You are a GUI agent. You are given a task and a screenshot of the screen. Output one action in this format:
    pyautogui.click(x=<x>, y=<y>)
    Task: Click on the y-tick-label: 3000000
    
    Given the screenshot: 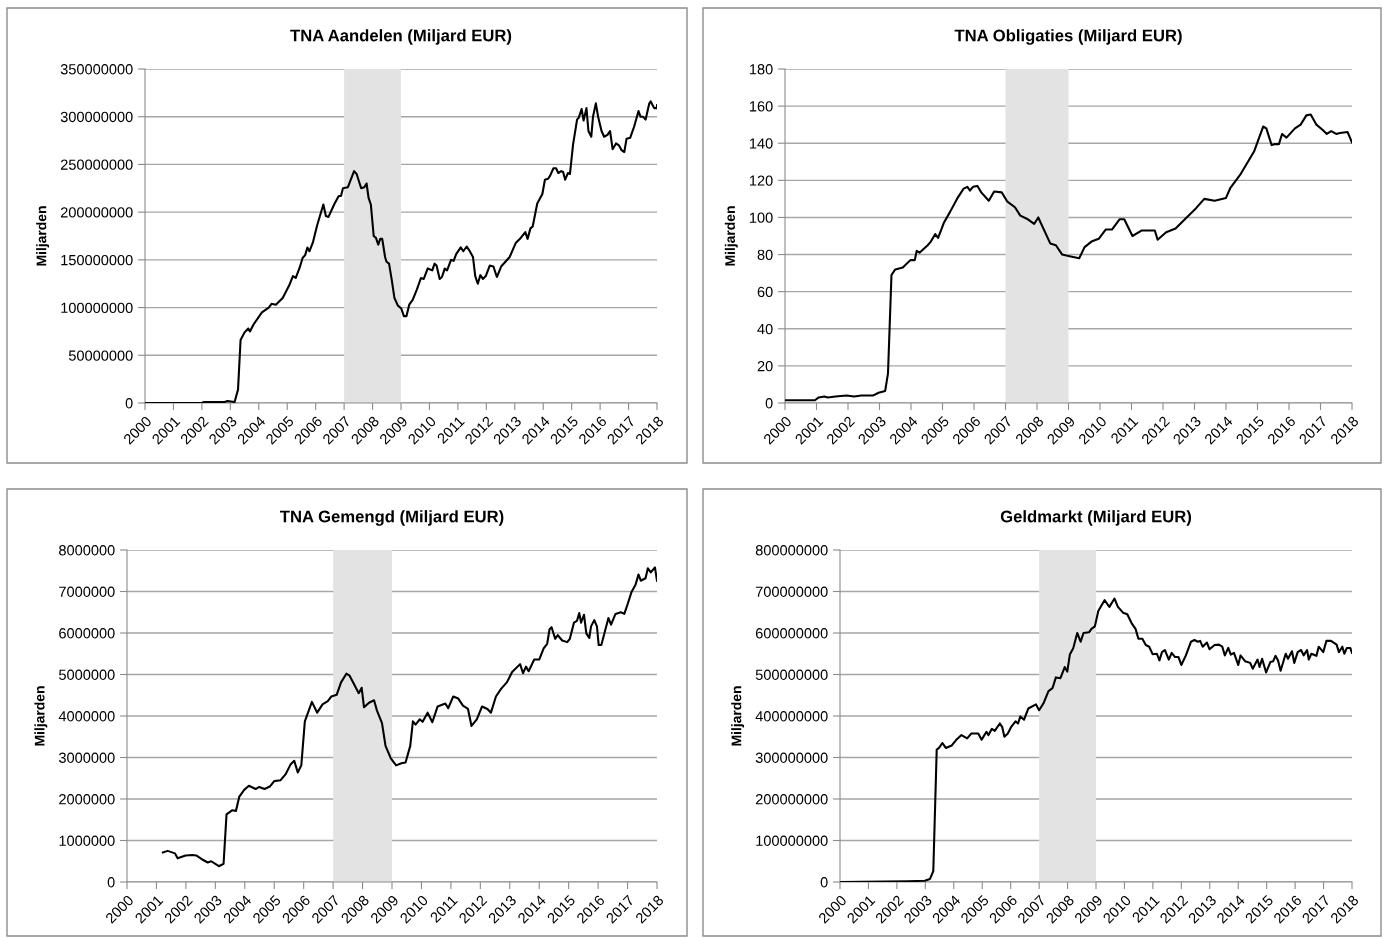 What is the action you would take?
    pyautogui.click(x=86, y=757)
    